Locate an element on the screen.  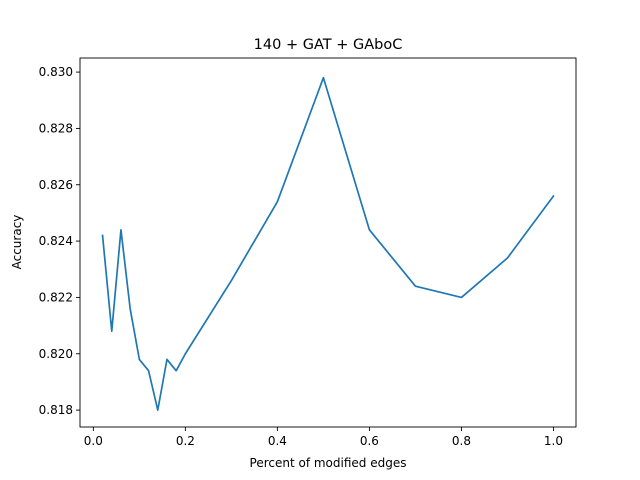
x-tick-label: 0.8 is located at coordinates (461, 441).